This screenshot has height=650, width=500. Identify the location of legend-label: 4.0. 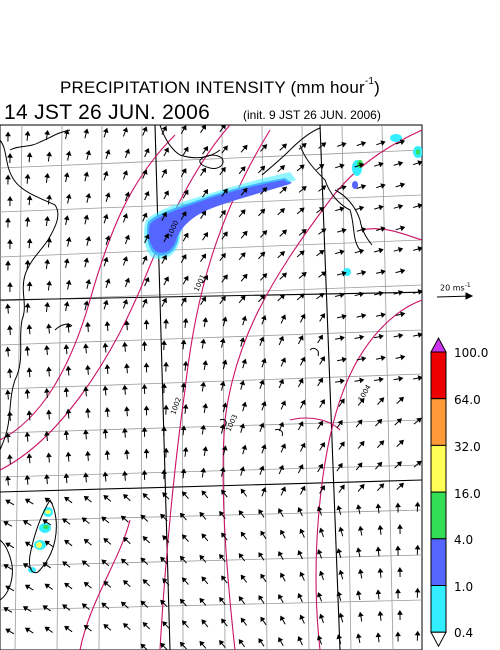
(464, 540).